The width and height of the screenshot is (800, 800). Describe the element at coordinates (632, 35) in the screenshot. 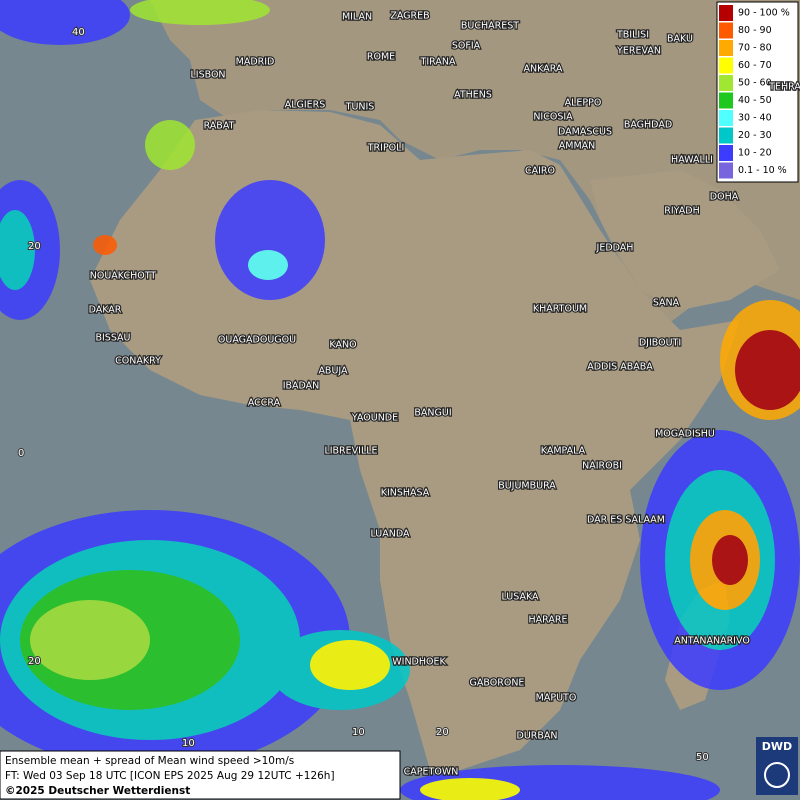

I see `city-label: TBILISI` at that location.